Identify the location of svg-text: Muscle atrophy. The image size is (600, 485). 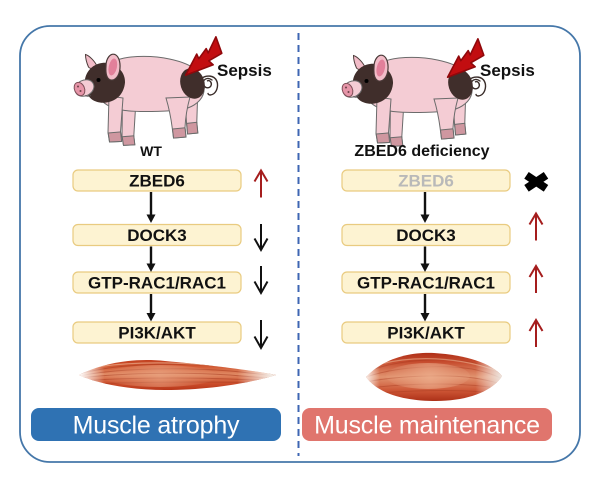
(156, 426).